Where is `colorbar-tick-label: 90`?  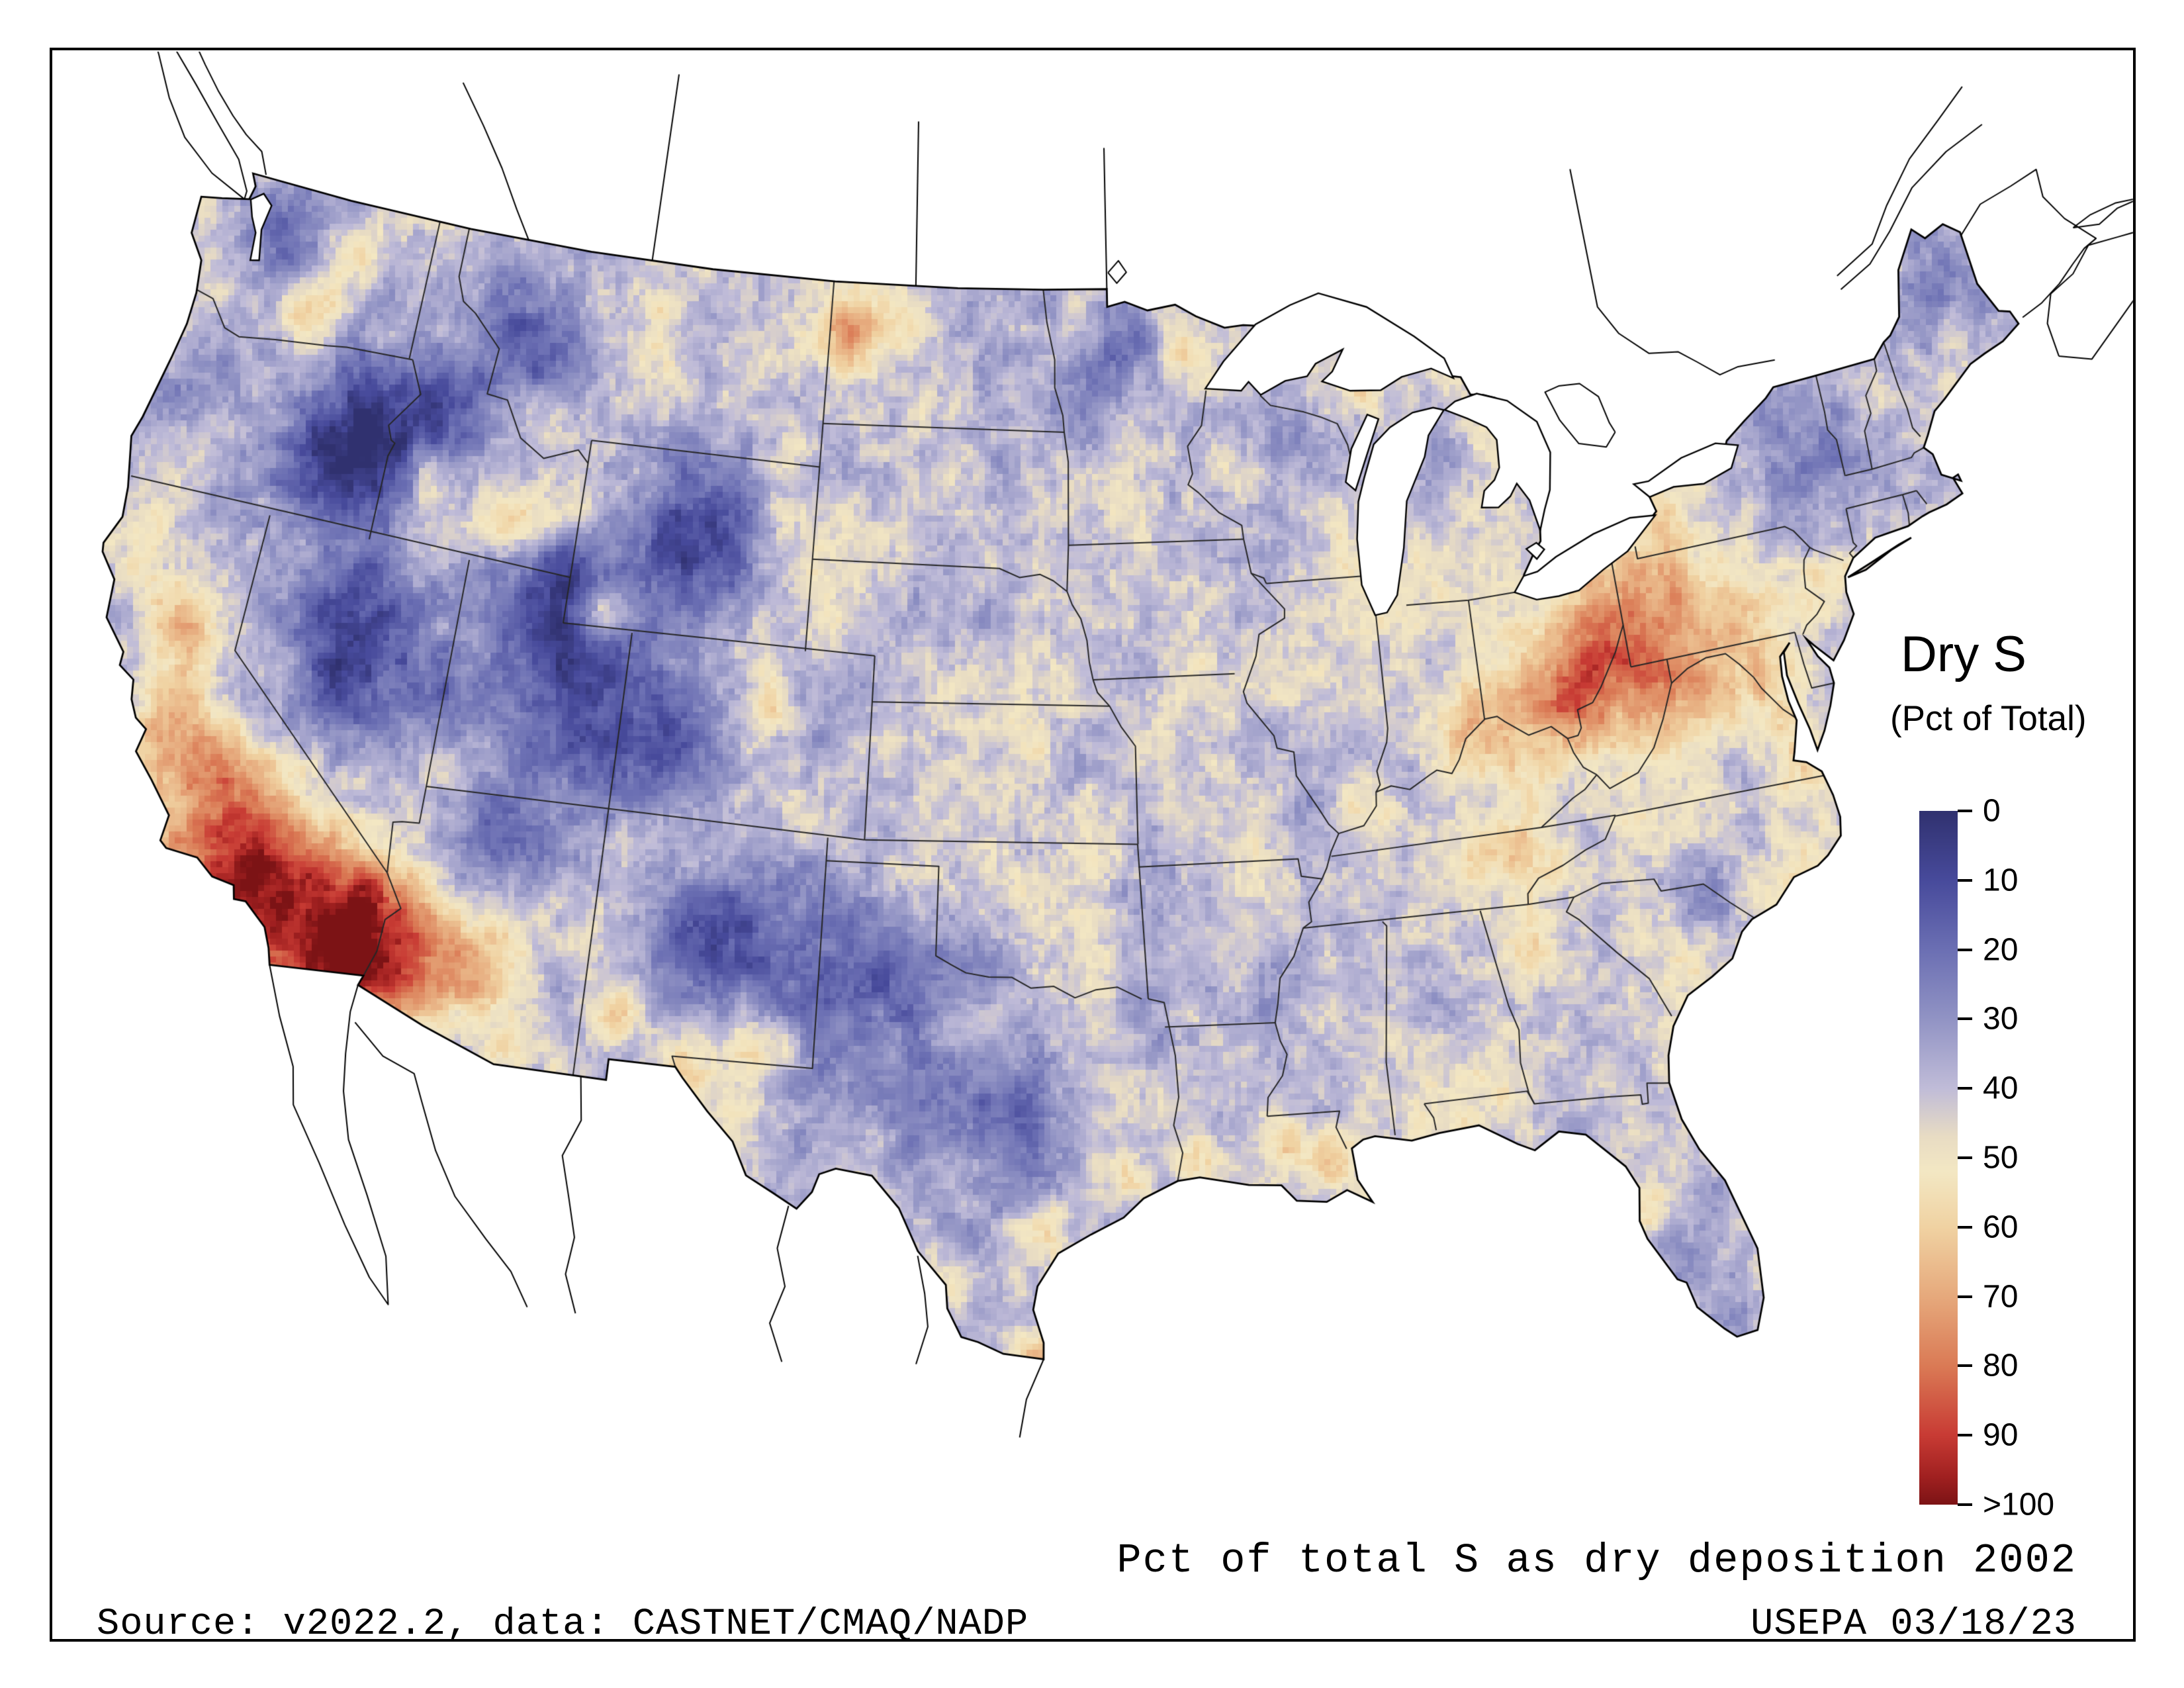 colorbar-tick-label: 90 is located at coordinates (2001, 1435).